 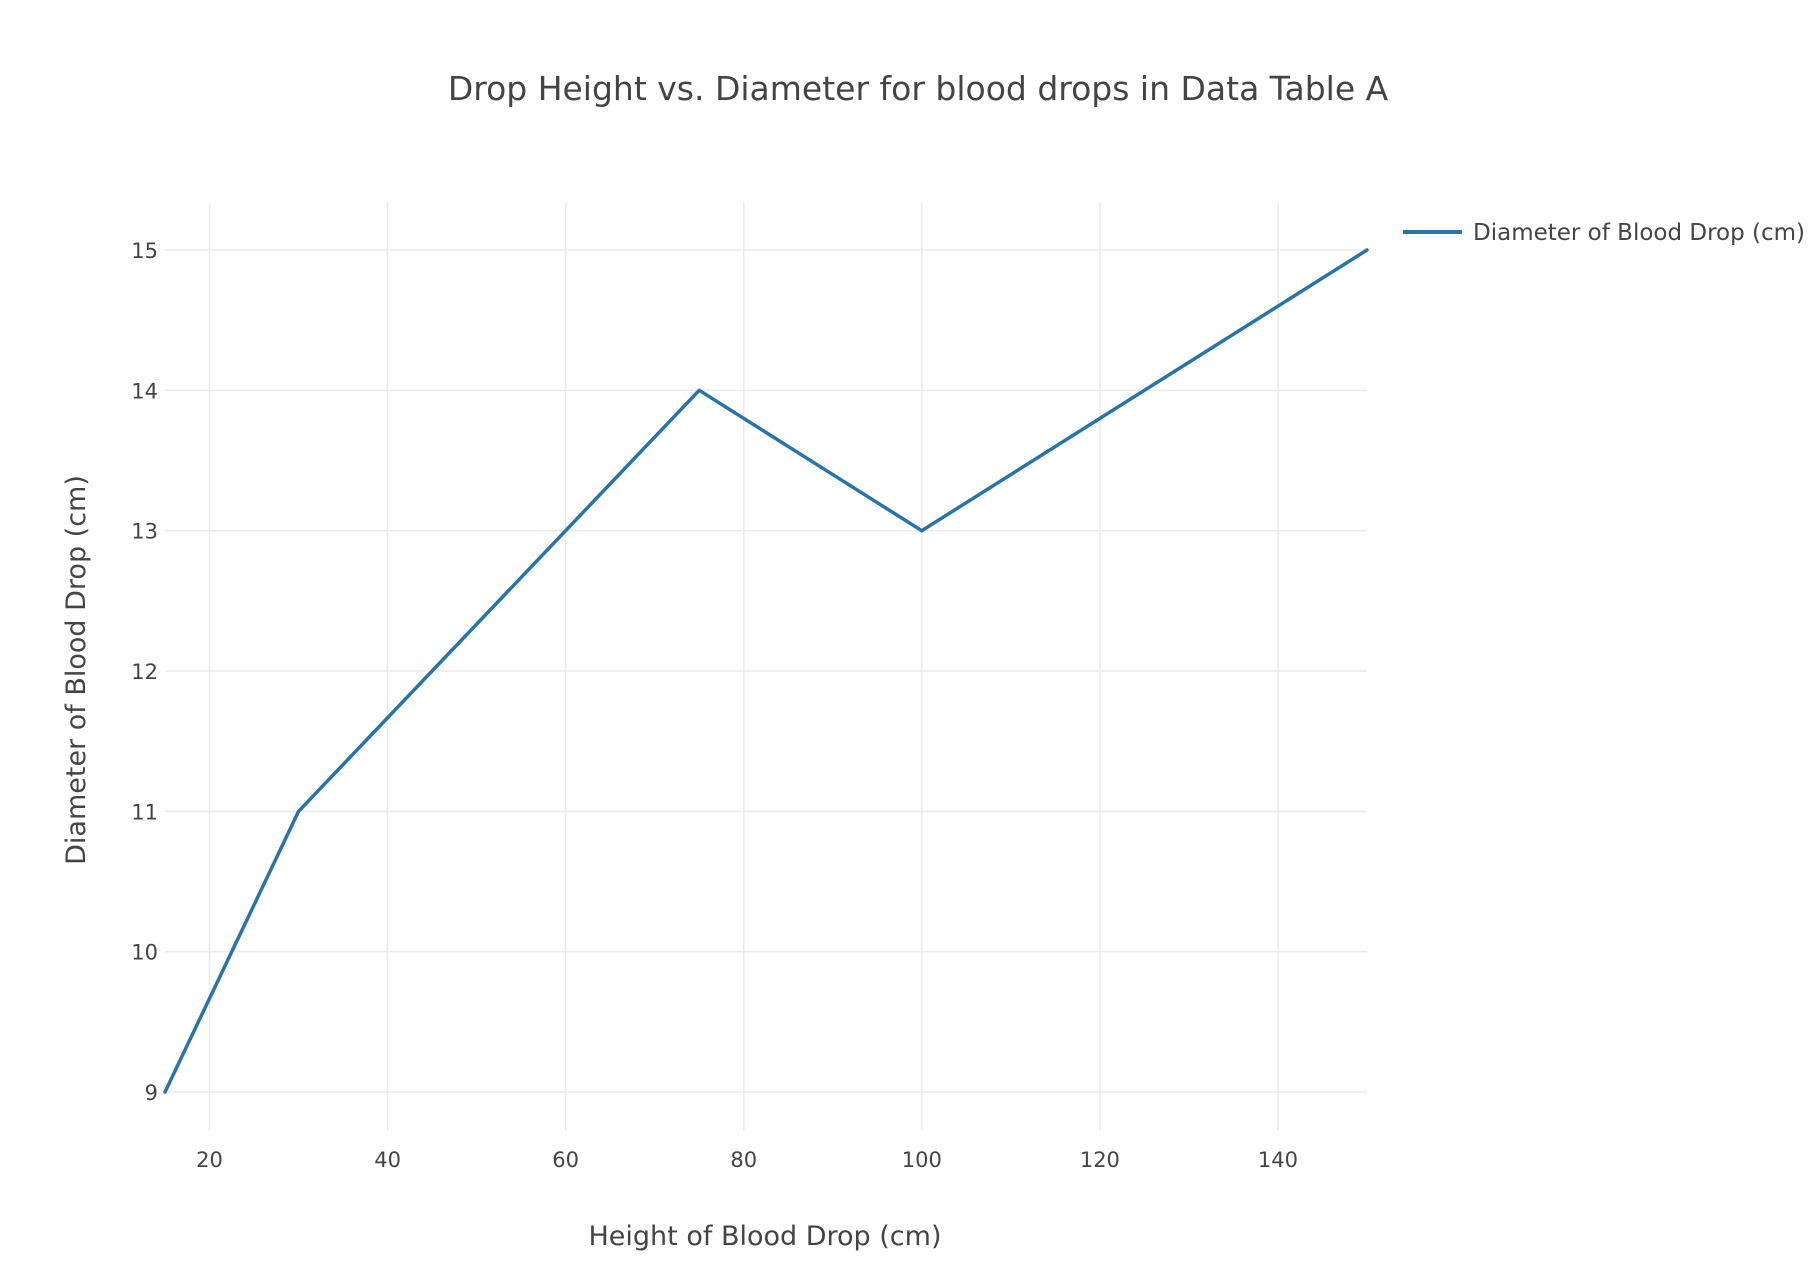 What do you see at coordinates (144, 251) in the screenshot?
I see `y-tick-label: 15` at bounding box center [144, 251].